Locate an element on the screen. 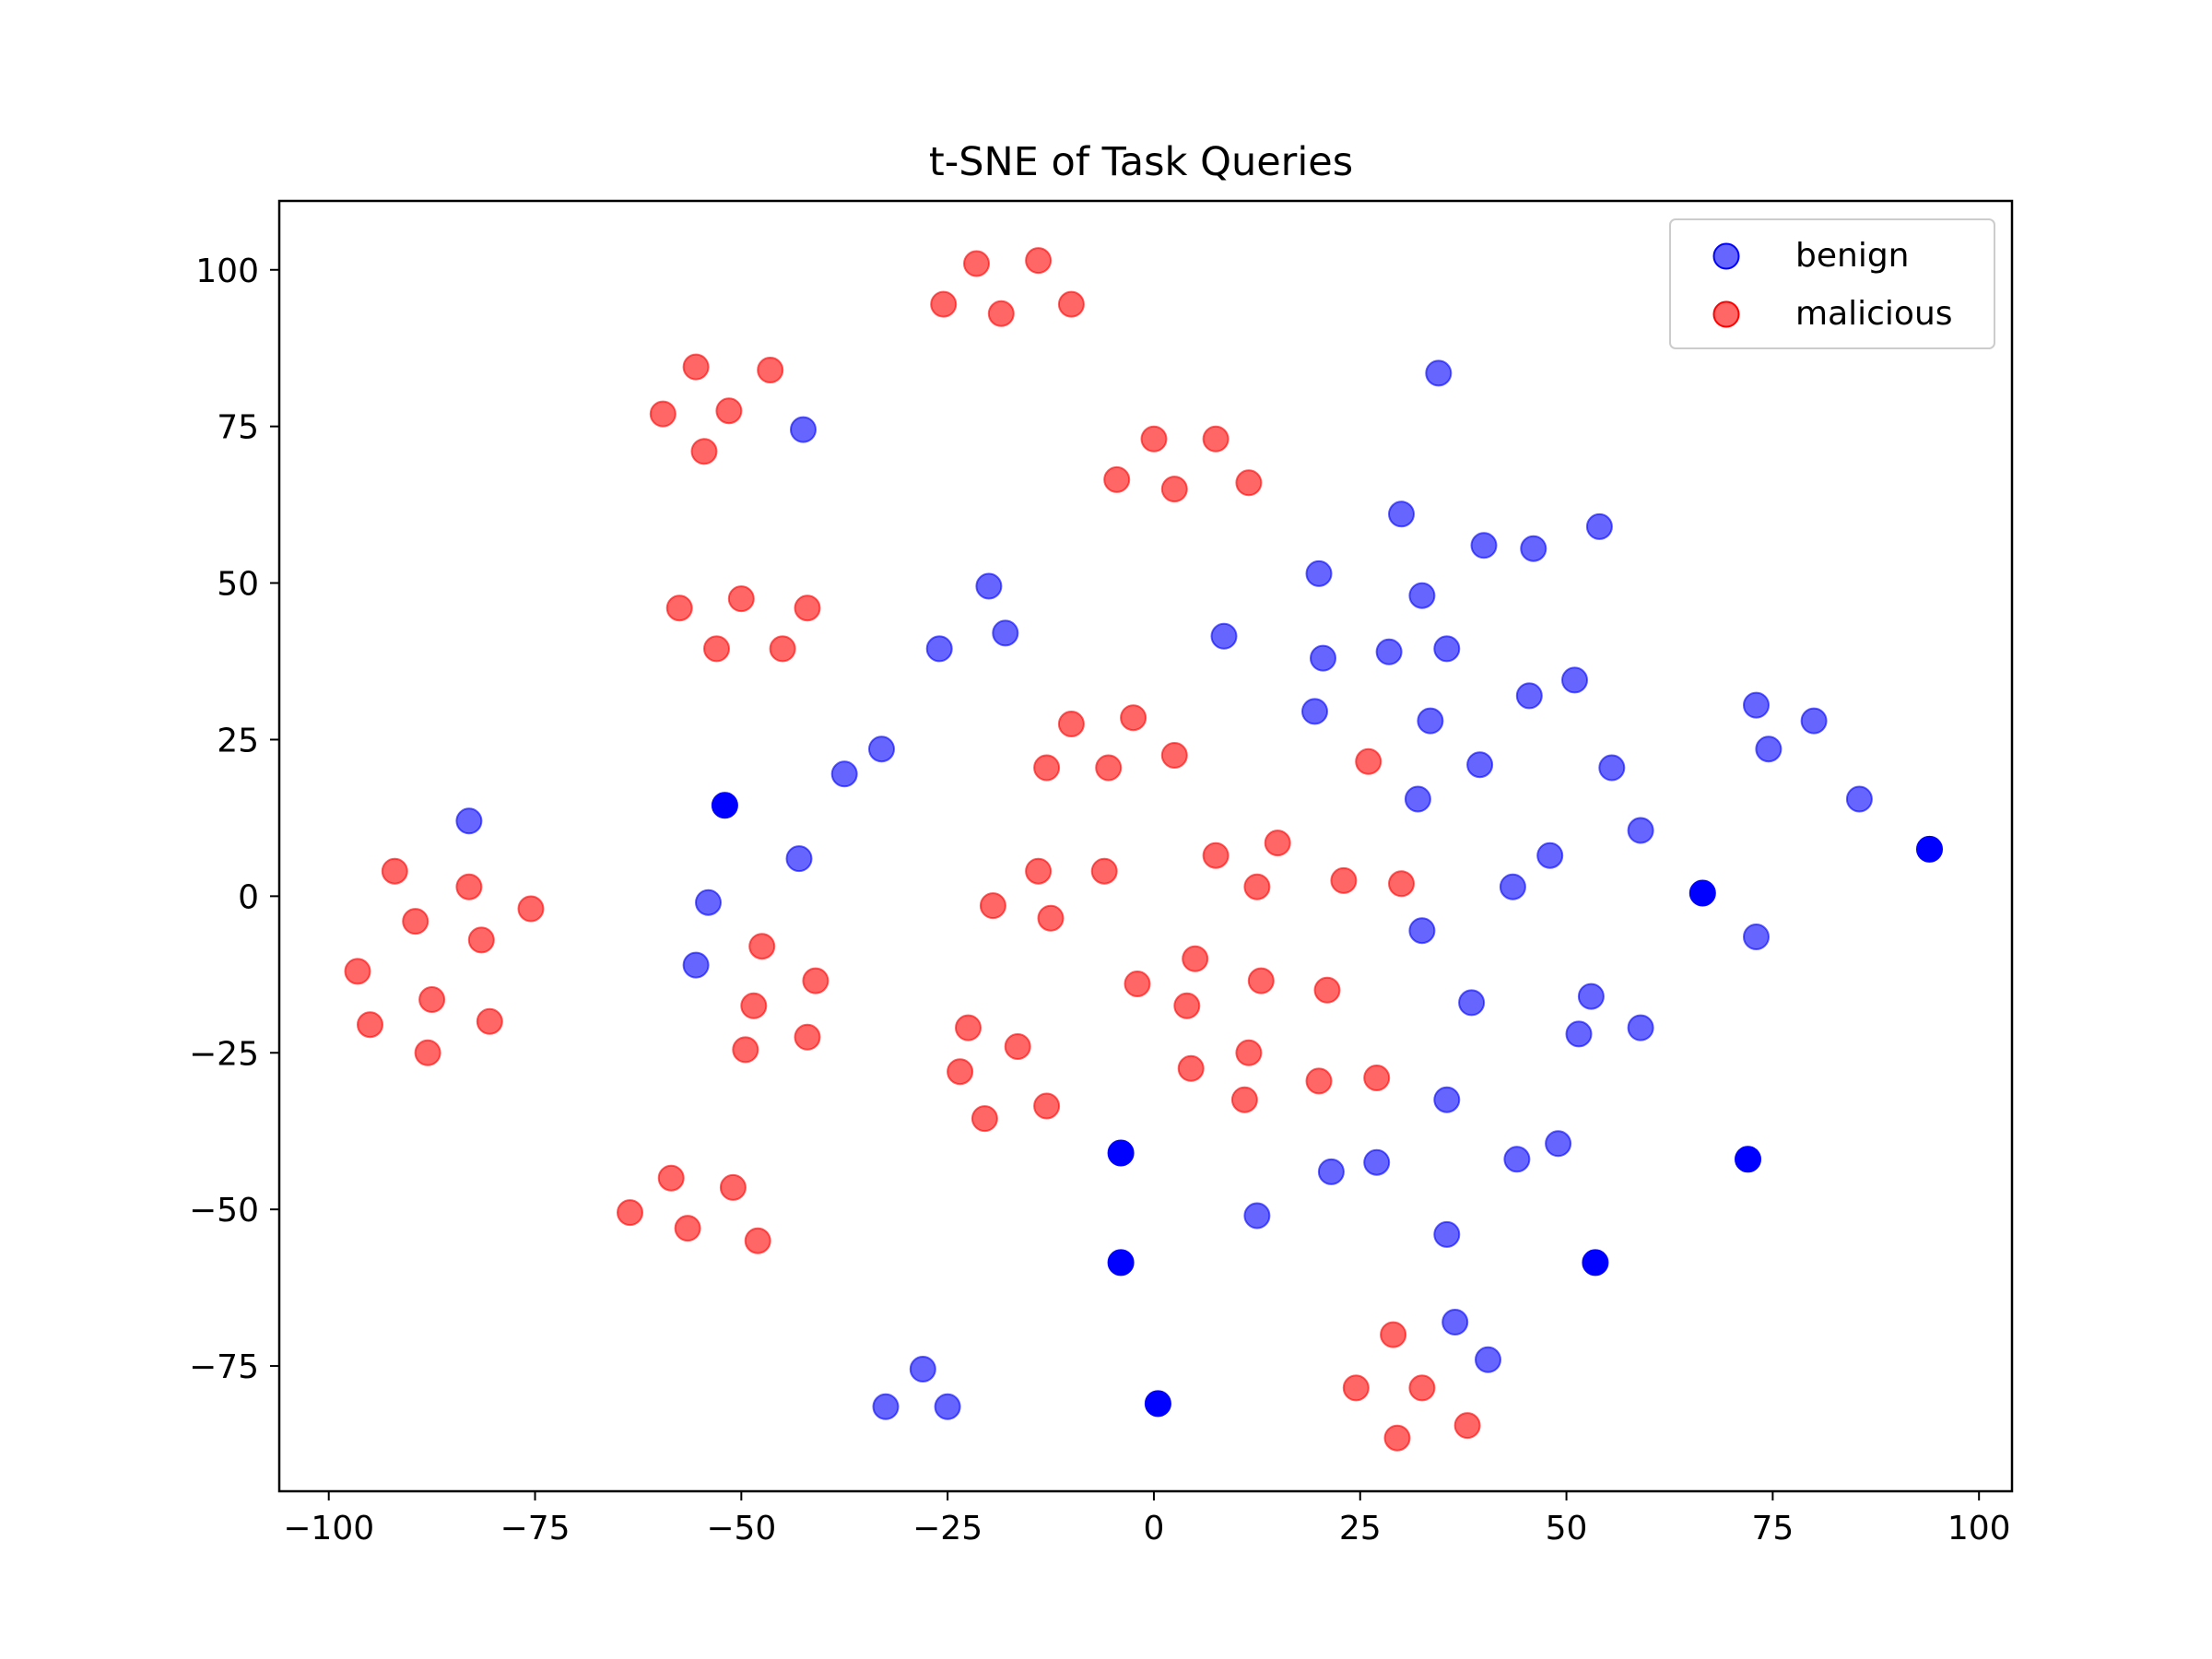 This screenshot has width=2212, height=1659. x-tick-label: −75 is located at coordinates (535, 1528).